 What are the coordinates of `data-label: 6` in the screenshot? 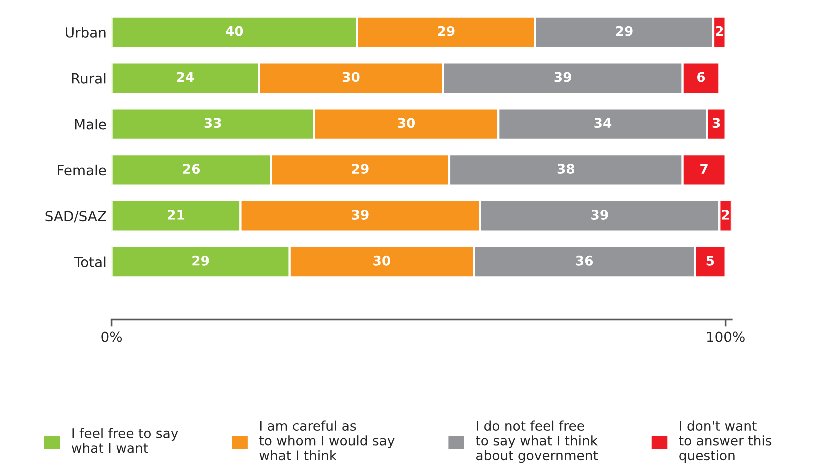 It's located at (701, 77).